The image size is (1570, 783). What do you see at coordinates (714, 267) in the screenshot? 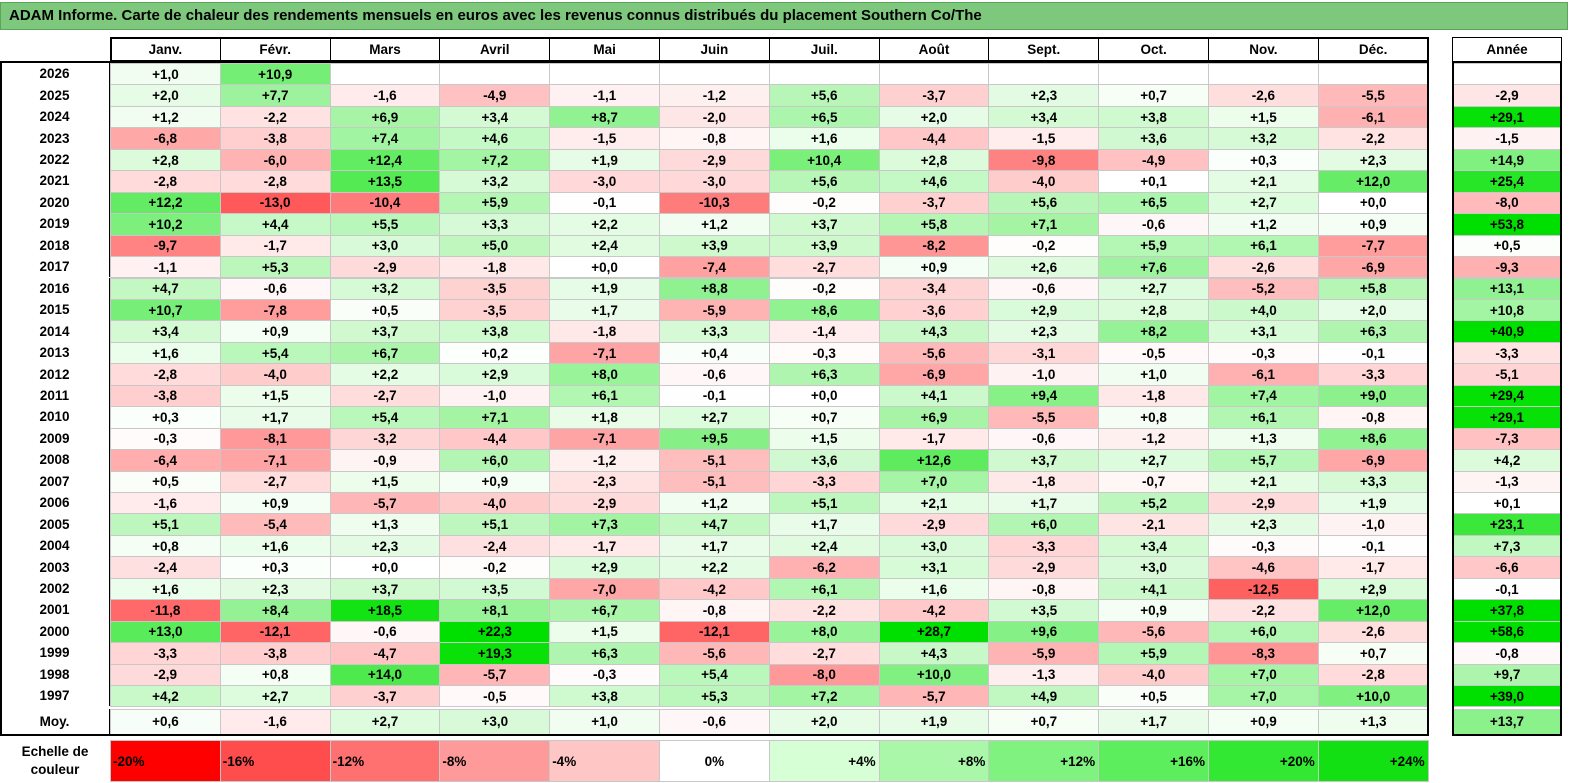
I see `heatmap-cell: -7,4` at bounding box center [714, 267].